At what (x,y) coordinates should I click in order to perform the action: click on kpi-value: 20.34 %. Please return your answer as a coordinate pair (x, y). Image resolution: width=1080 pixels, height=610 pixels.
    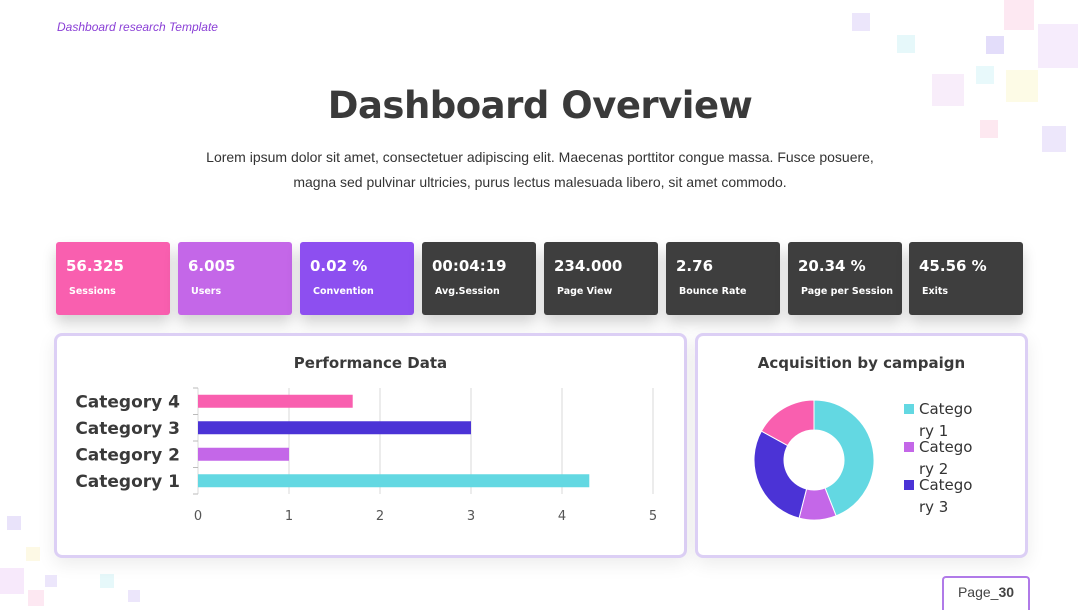
    Looking at the image, I should click on (832, 266).